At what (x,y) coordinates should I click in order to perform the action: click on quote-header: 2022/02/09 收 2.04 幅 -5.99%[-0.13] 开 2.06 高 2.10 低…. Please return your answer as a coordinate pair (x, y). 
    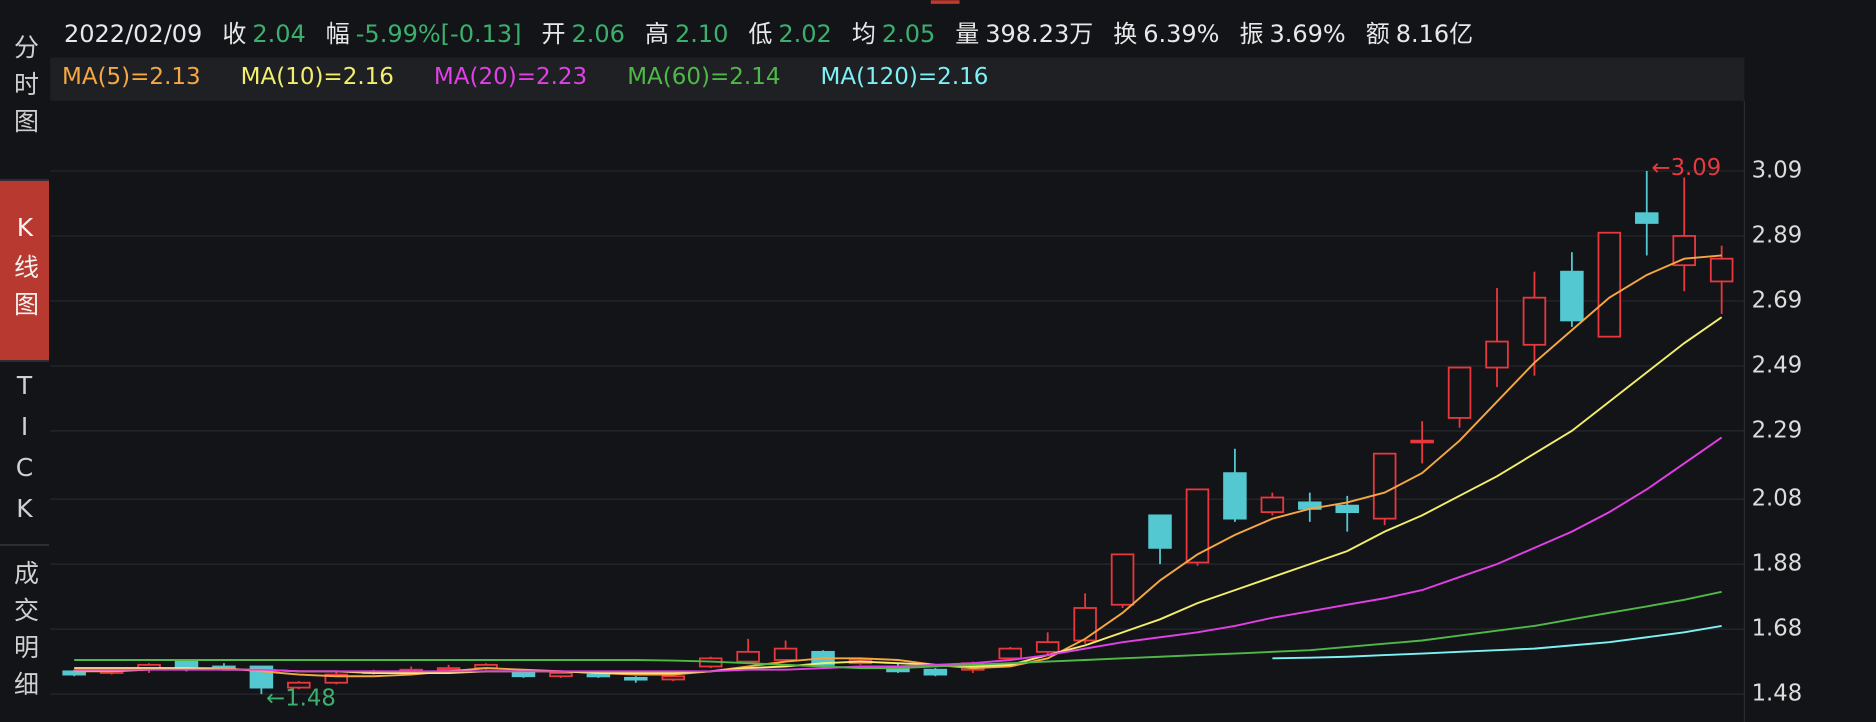
    Looking at the image, I should click on (768, 31).